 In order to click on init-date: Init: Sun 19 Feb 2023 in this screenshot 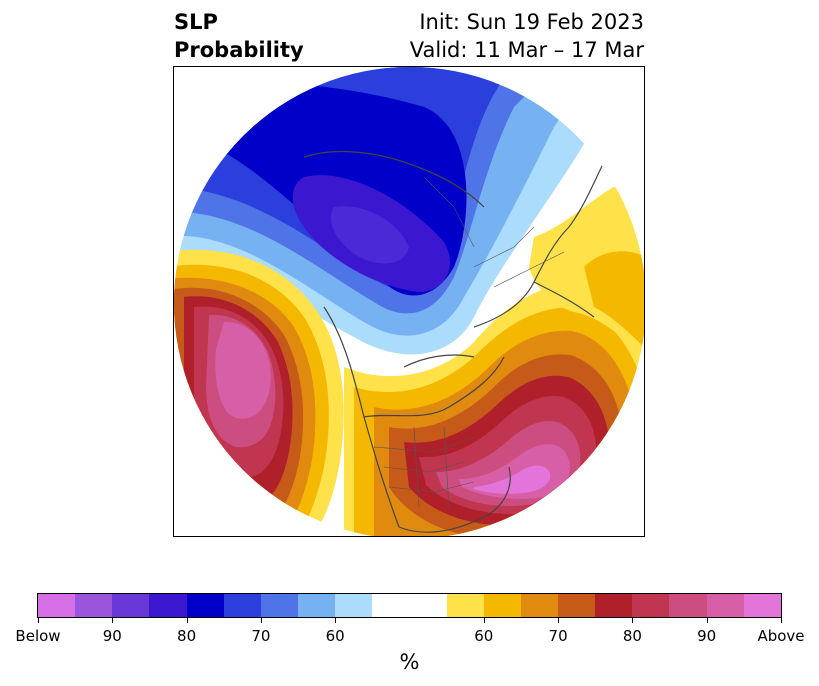, I will do `click(531, 22)`.